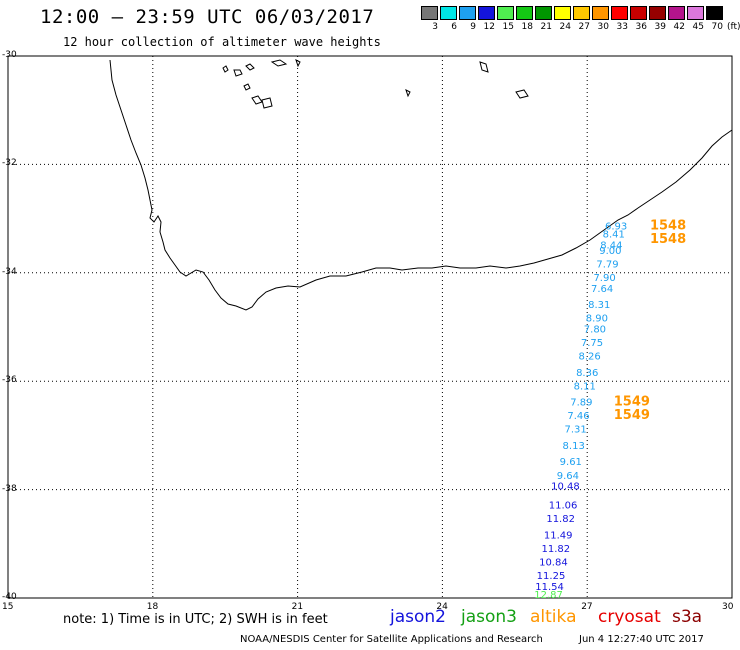 The height and width of the screenshot is (650, 740). I want to click on wave-height-label: 7.89, so click(581, 403).